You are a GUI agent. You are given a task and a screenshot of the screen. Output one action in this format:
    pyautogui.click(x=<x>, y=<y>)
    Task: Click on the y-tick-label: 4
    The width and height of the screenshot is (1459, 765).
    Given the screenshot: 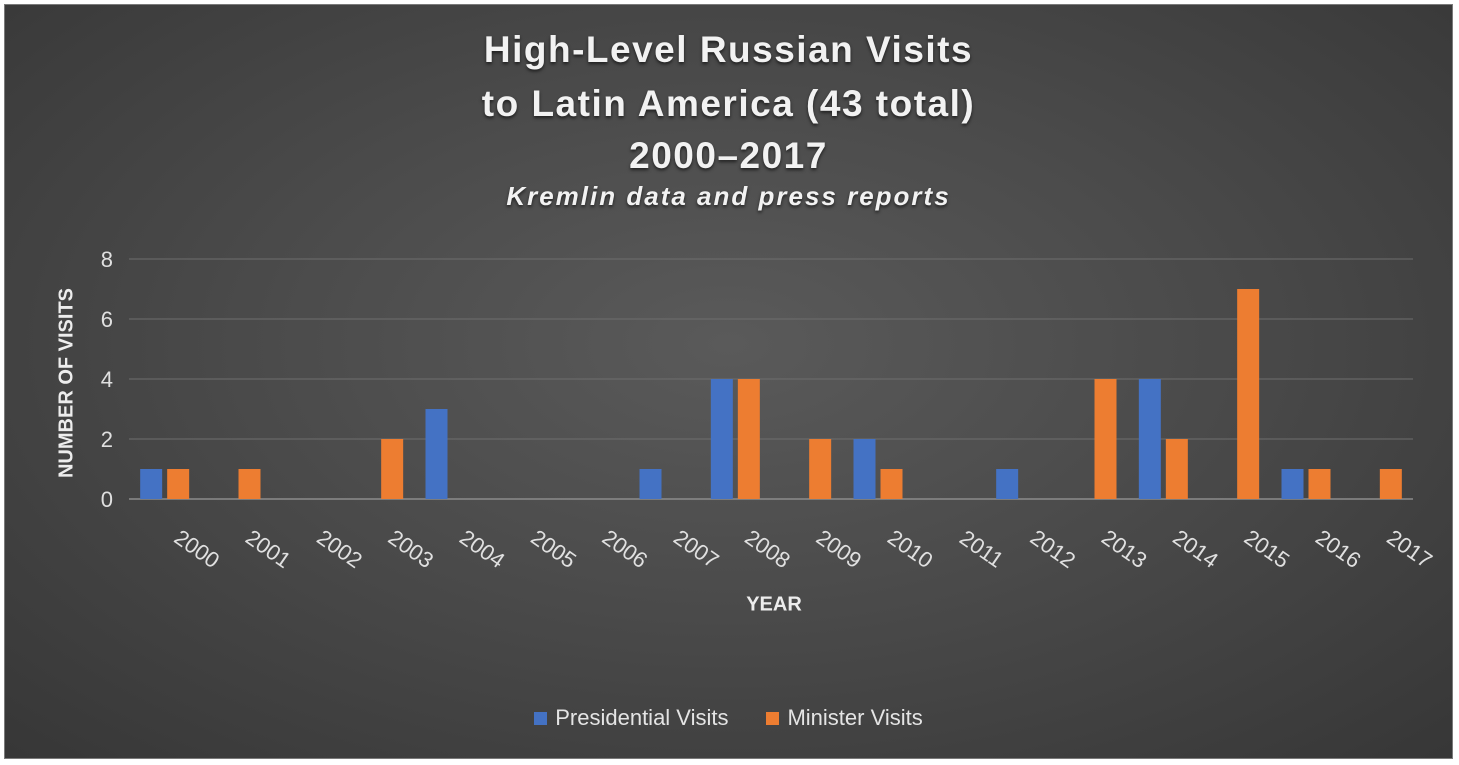 What is the action you would take?
    pyautogui.click(x=107, y=379)
    